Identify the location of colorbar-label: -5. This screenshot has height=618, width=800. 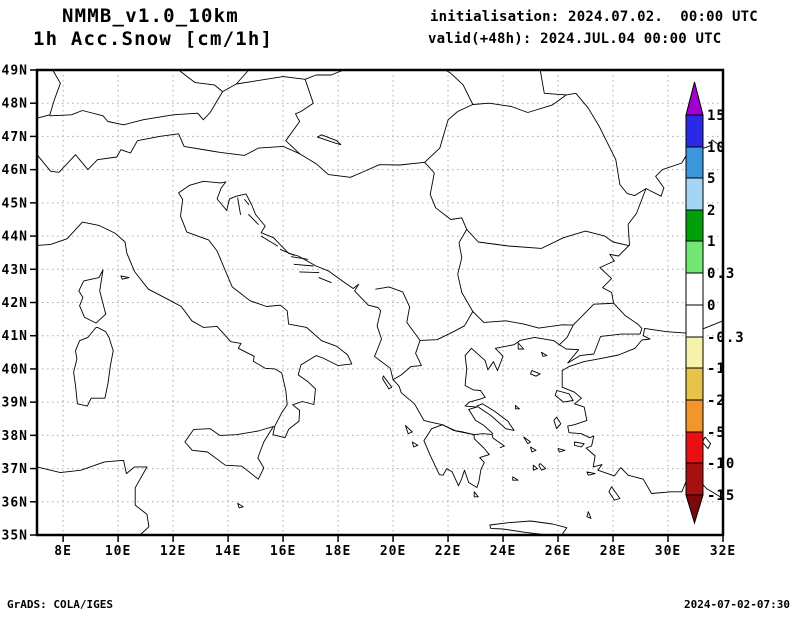
(716, 433).